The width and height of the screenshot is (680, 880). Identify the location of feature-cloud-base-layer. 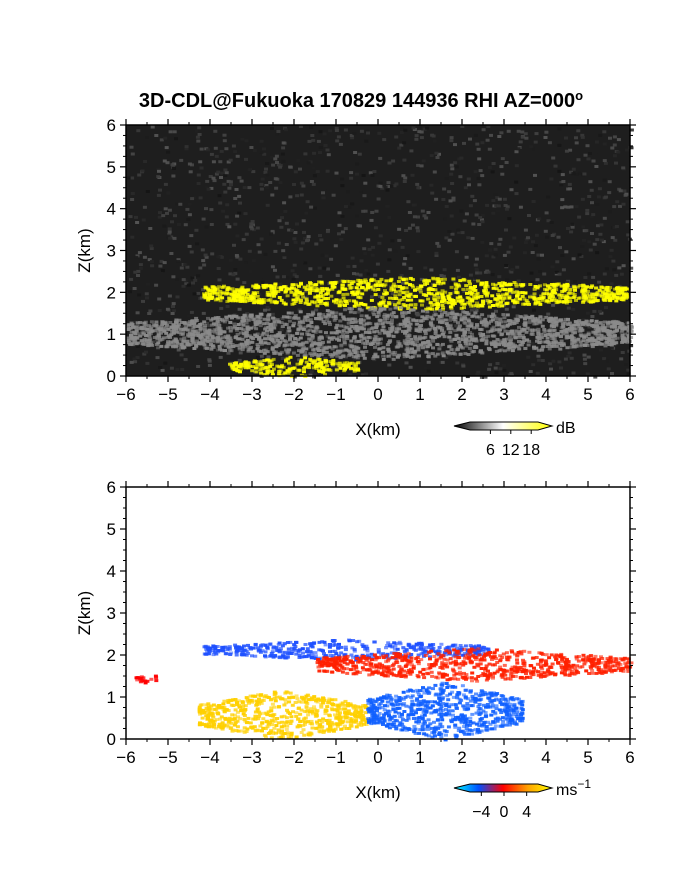
(416, 294).